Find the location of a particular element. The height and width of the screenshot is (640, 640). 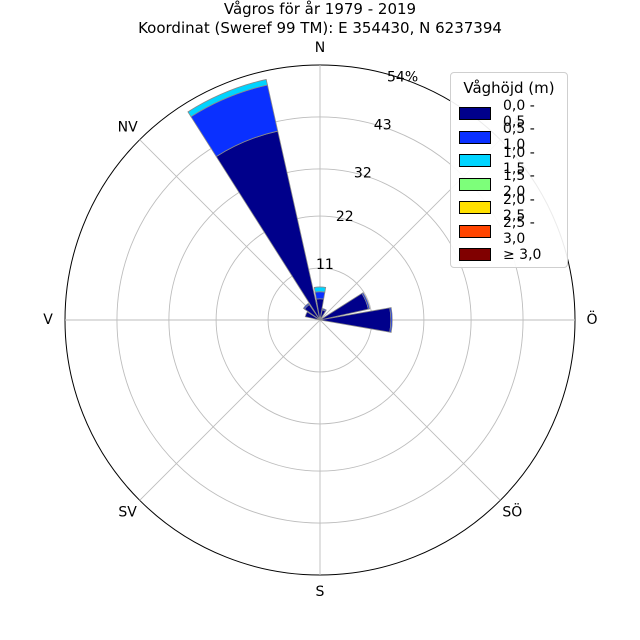

radial-tick-label-43: 43 is located at coordinates (383, 125).